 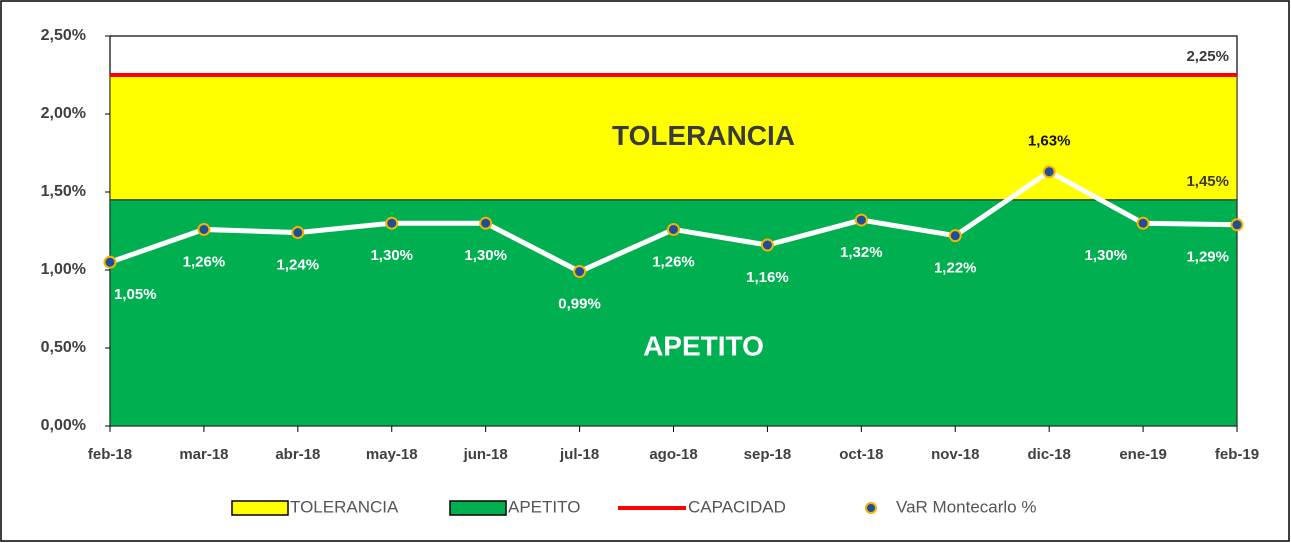 I want to click on value-label: 1,63%, so click(x=1049, y=141).